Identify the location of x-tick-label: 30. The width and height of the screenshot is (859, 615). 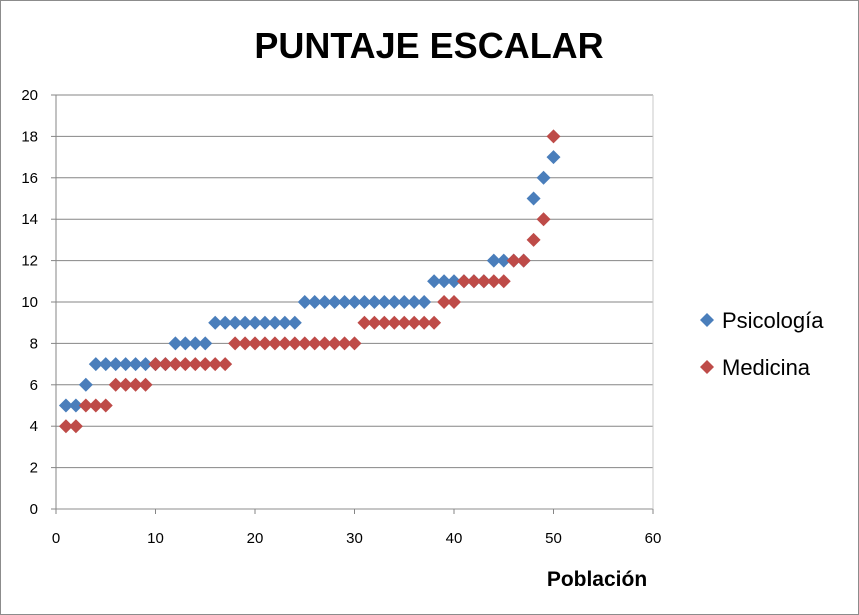
(354, 538).